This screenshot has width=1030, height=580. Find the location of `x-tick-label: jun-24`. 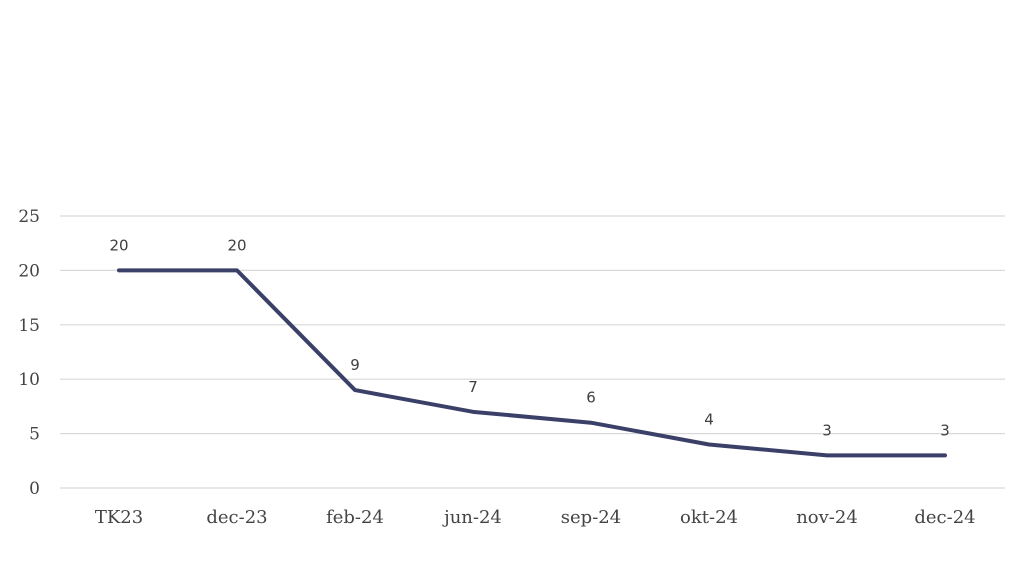

x-tick-label: jun-24 is located at coordinates (472, 517).